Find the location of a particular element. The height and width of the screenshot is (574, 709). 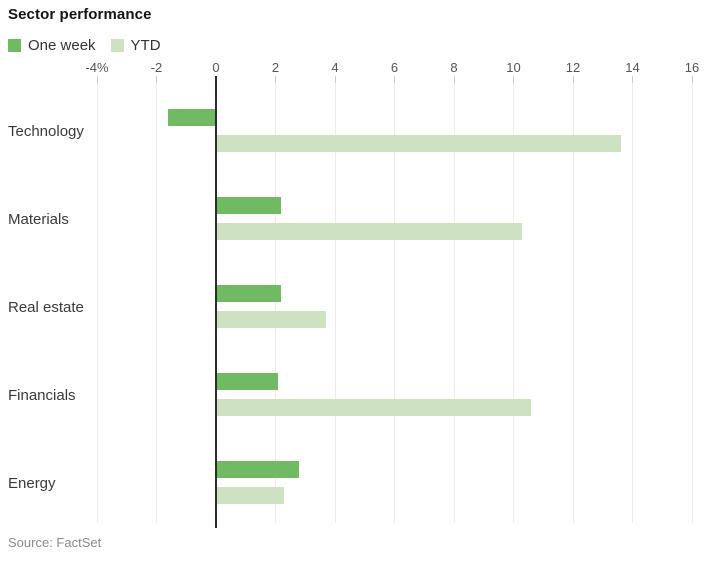

chart-row: Materials is located at coordinates (350, 215).